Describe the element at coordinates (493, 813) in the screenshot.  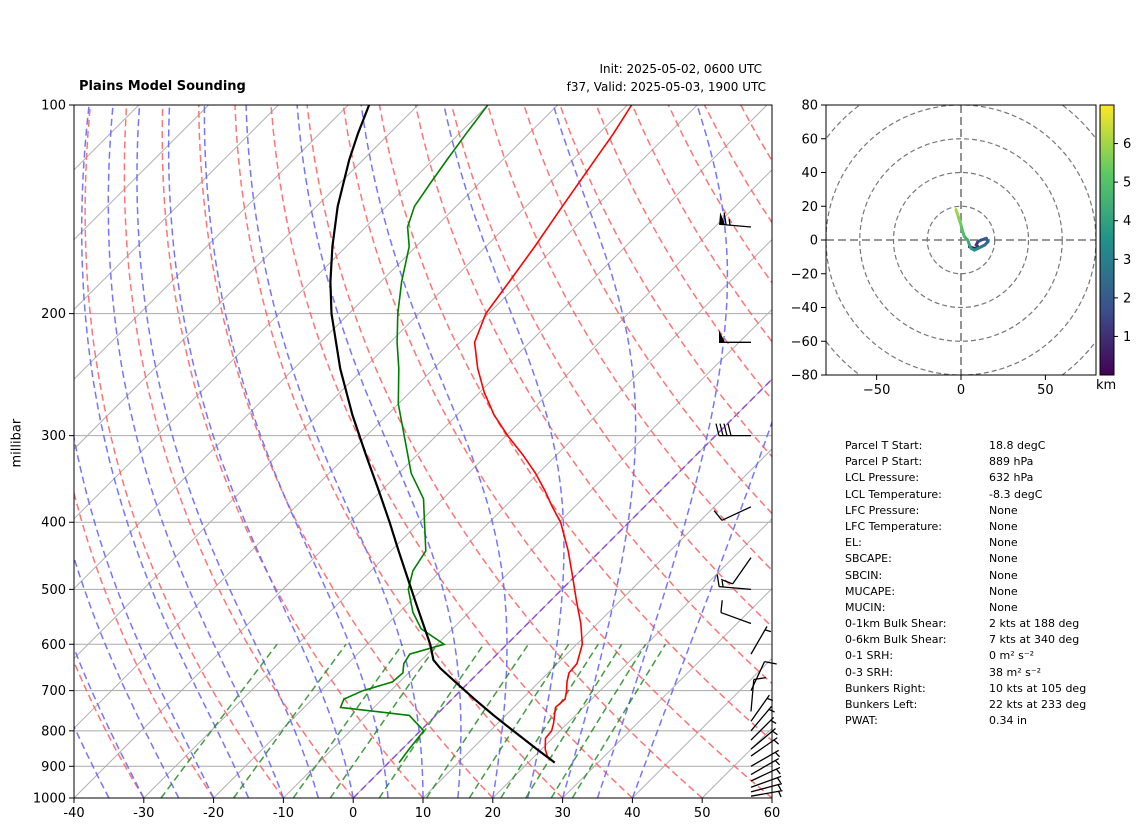
I see `x-tick-label: 20` at that location.